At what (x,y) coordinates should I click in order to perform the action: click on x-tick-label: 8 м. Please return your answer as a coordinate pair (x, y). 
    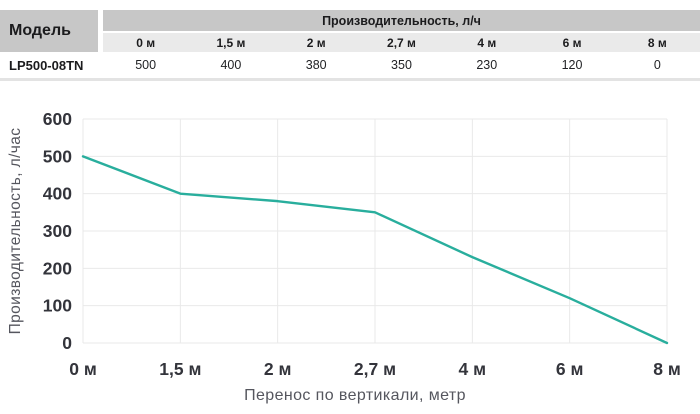
    Looking at the image, I should click on (667, 369).